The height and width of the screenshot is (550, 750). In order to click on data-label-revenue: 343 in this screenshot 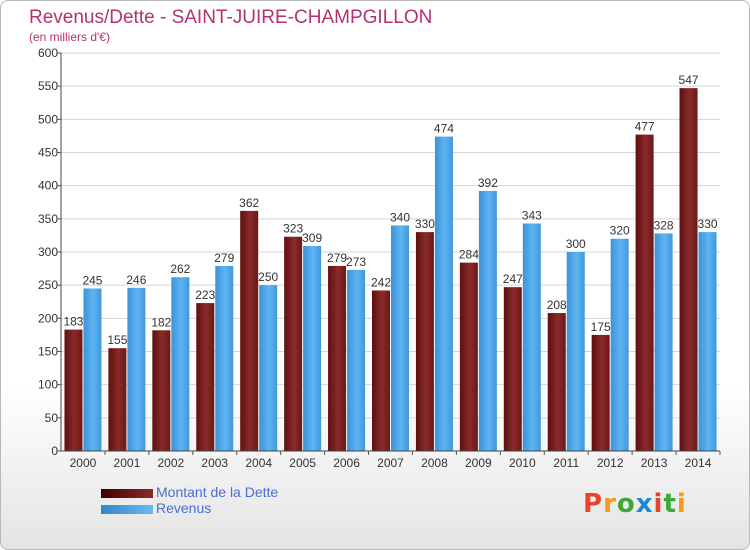, I will do `click(532, 215)`.